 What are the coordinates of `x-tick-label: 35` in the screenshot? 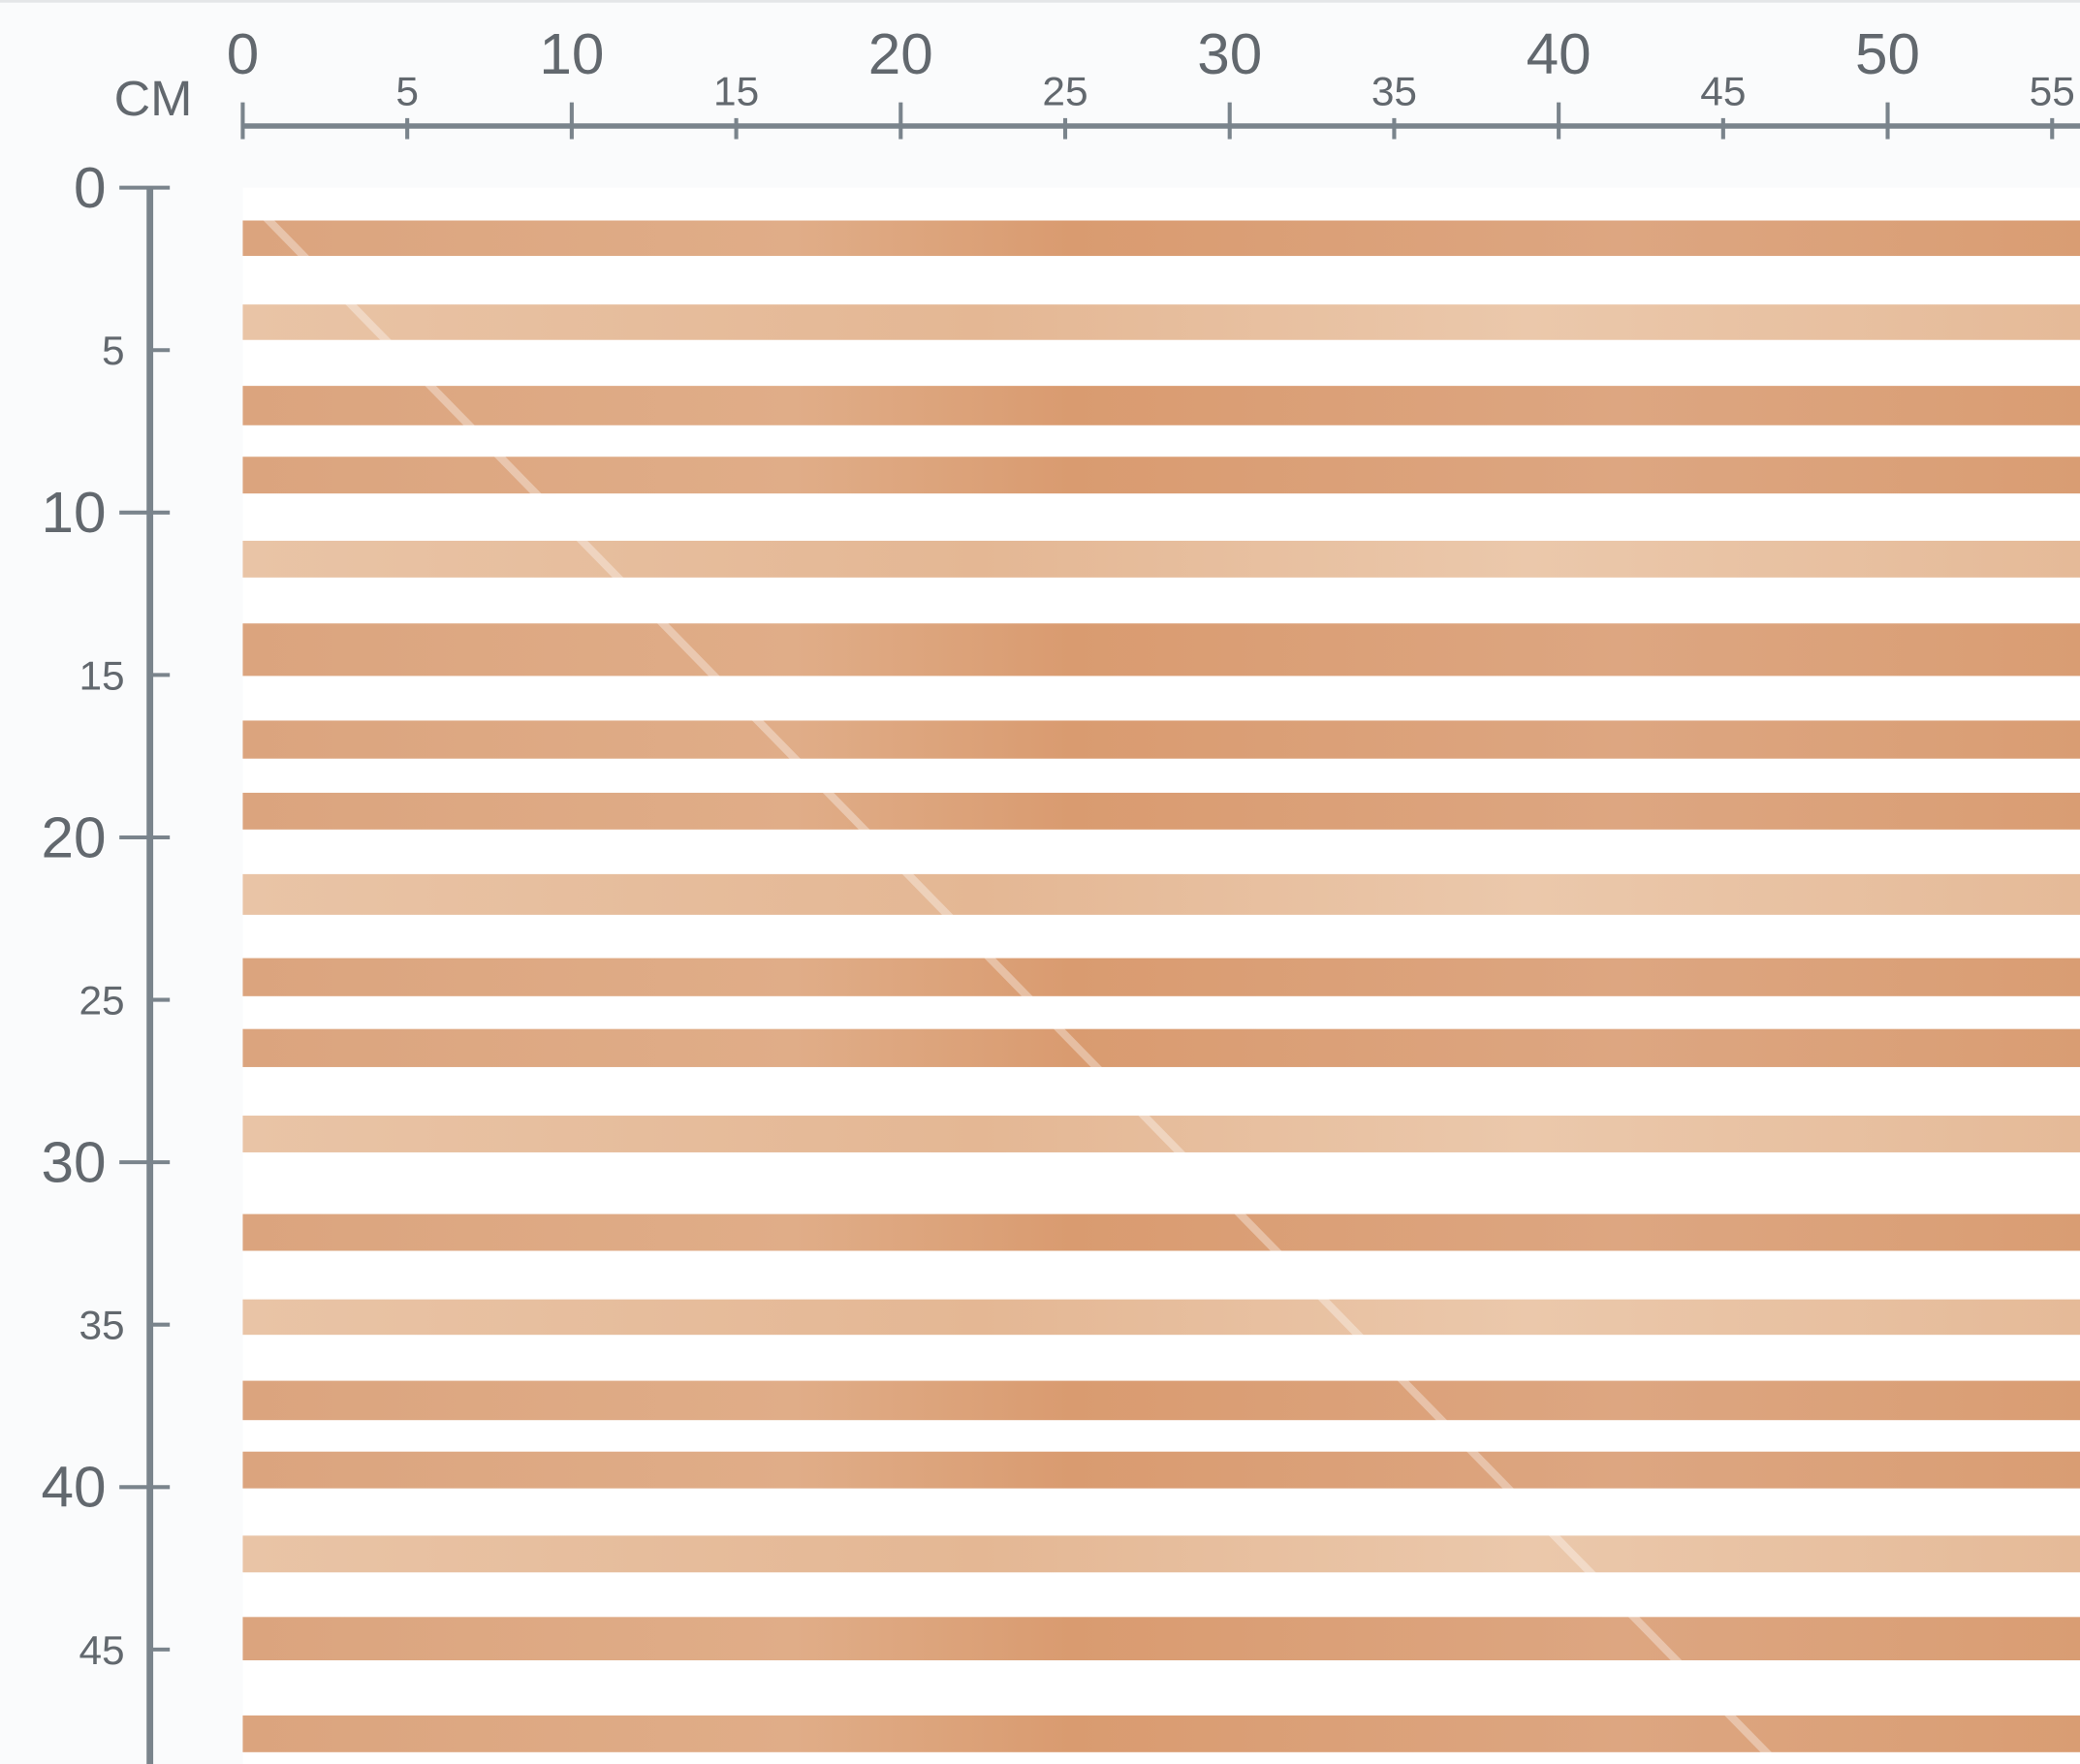 It's located at (1394, 91).